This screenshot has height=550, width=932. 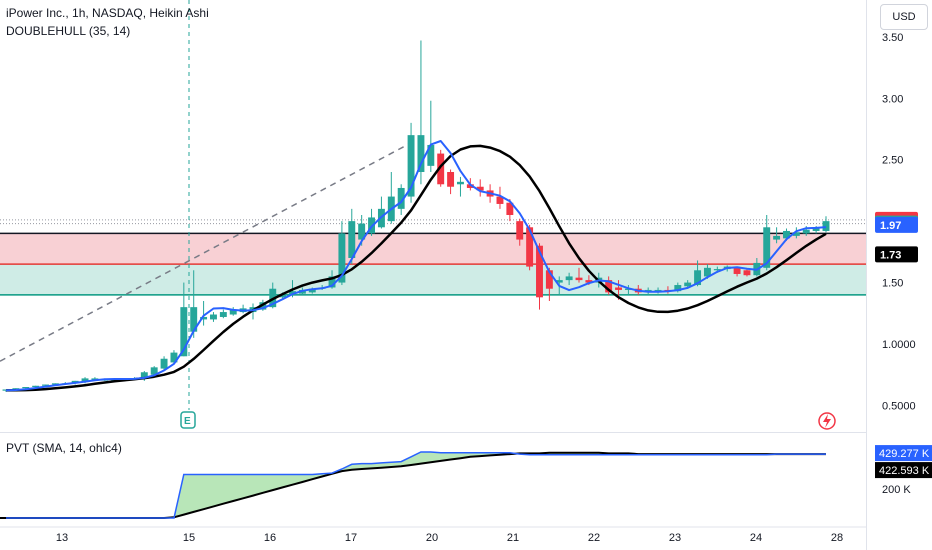 I want to click on price-tick-label: 1.0000, so click(x=899, y=345).